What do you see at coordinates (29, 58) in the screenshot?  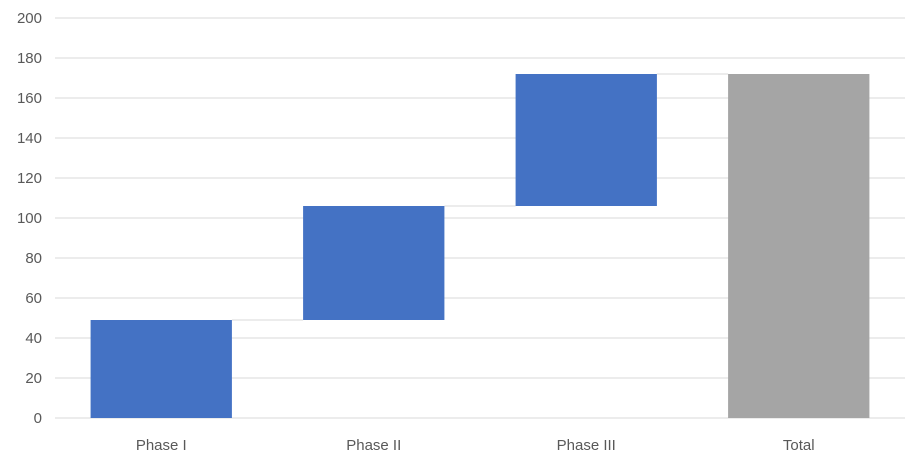 I see `y-tick-label: 180` at bounding box center [29, 58].